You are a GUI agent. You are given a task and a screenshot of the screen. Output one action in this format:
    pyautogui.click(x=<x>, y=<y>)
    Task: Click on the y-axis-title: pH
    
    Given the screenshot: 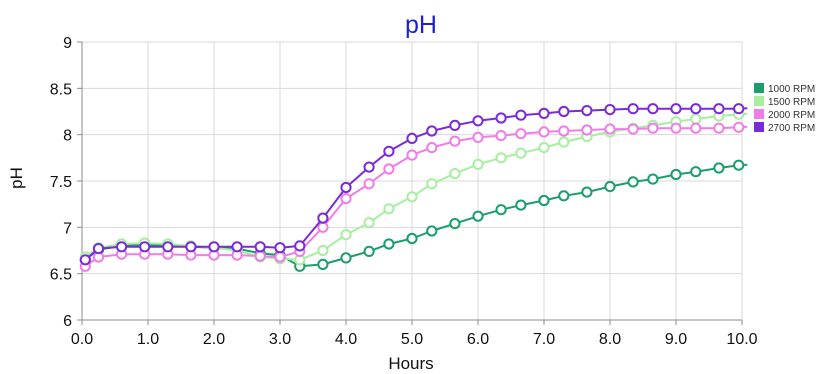 What is the action you would take?
    pyautogui.click(x=16, y=178)
    